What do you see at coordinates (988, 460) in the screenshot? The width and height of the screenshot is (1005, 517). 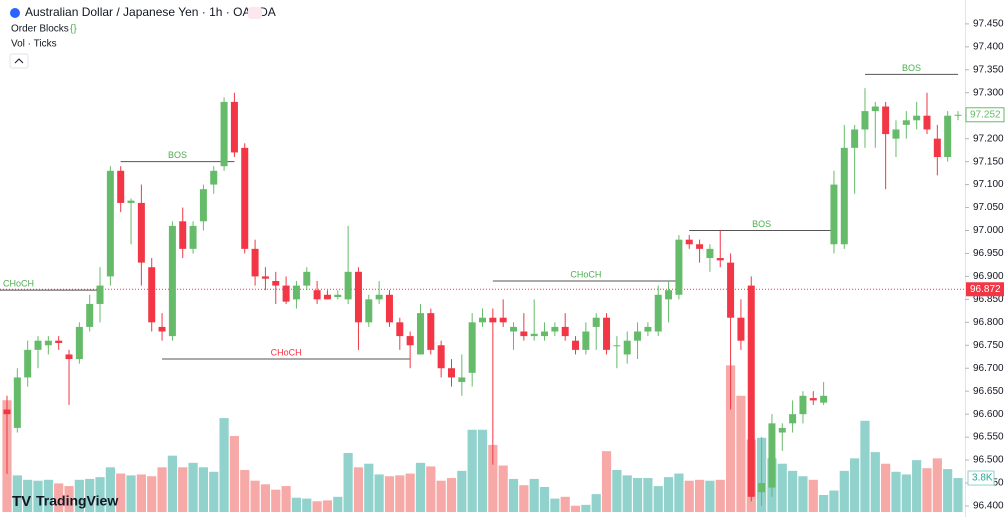 I see `y-tick-label: 96.500` at bounding box center [988, 460].